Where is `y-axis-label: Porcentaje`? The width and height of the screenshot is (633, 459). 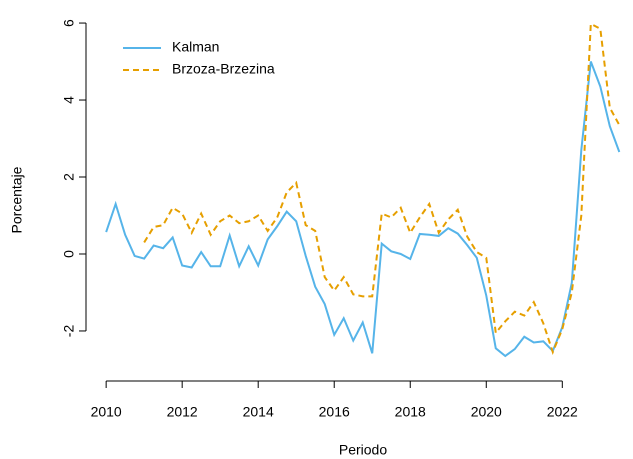 y-axis-label: Porcentaje is located at coordinates (17, 199).